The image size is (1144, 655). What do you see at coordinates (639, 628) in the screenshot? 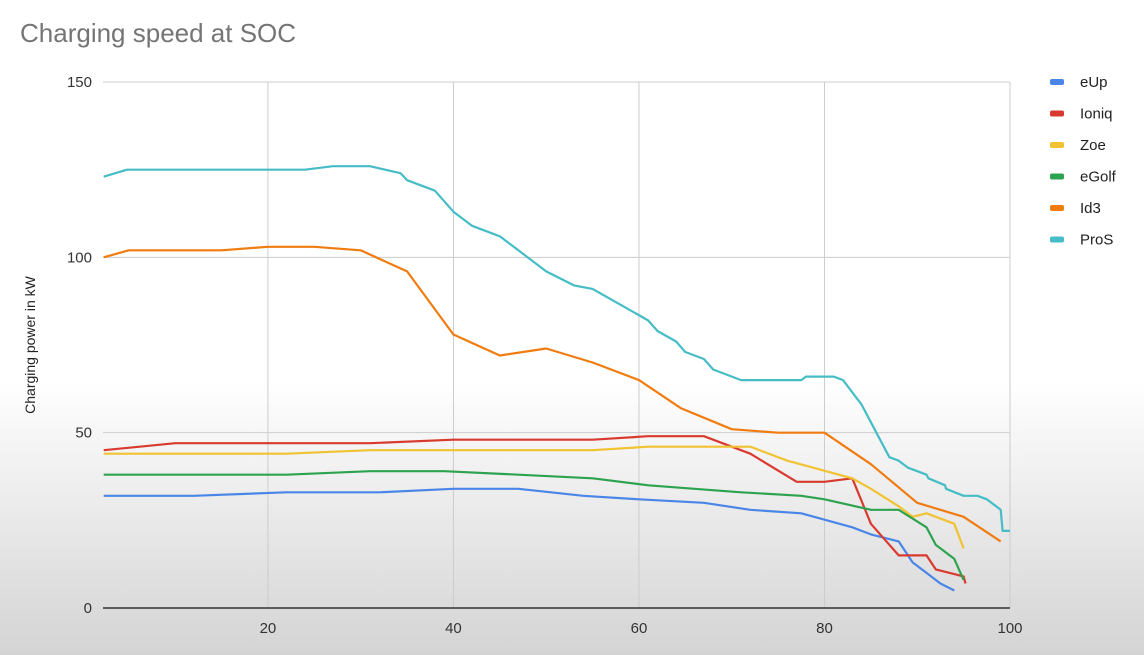
I see `x-tick-label: 60` at bounding box center [639, 628].